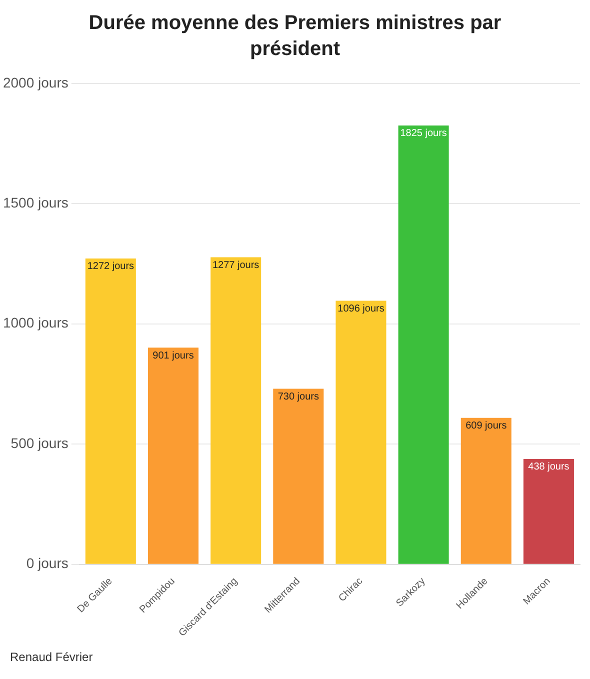  Describe the element at coordinates (39, 442) in the screenshot. I see `y-tick-label: 500 jours` at that location.